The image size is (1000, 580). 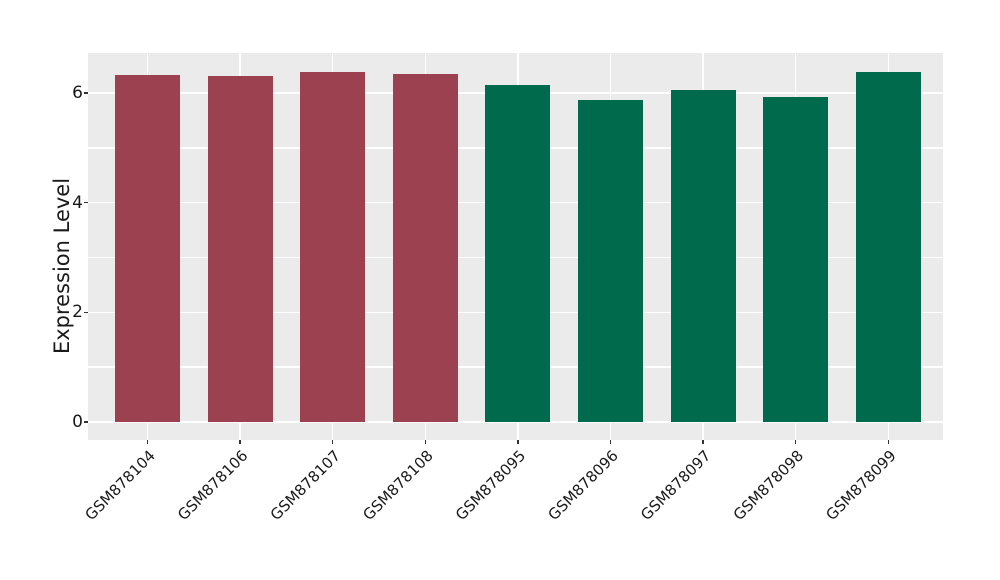 What do you see at coordinates (77, 421) in the screenshot?
I see `y-tick-label: 0` at bounding box center [77, 421].